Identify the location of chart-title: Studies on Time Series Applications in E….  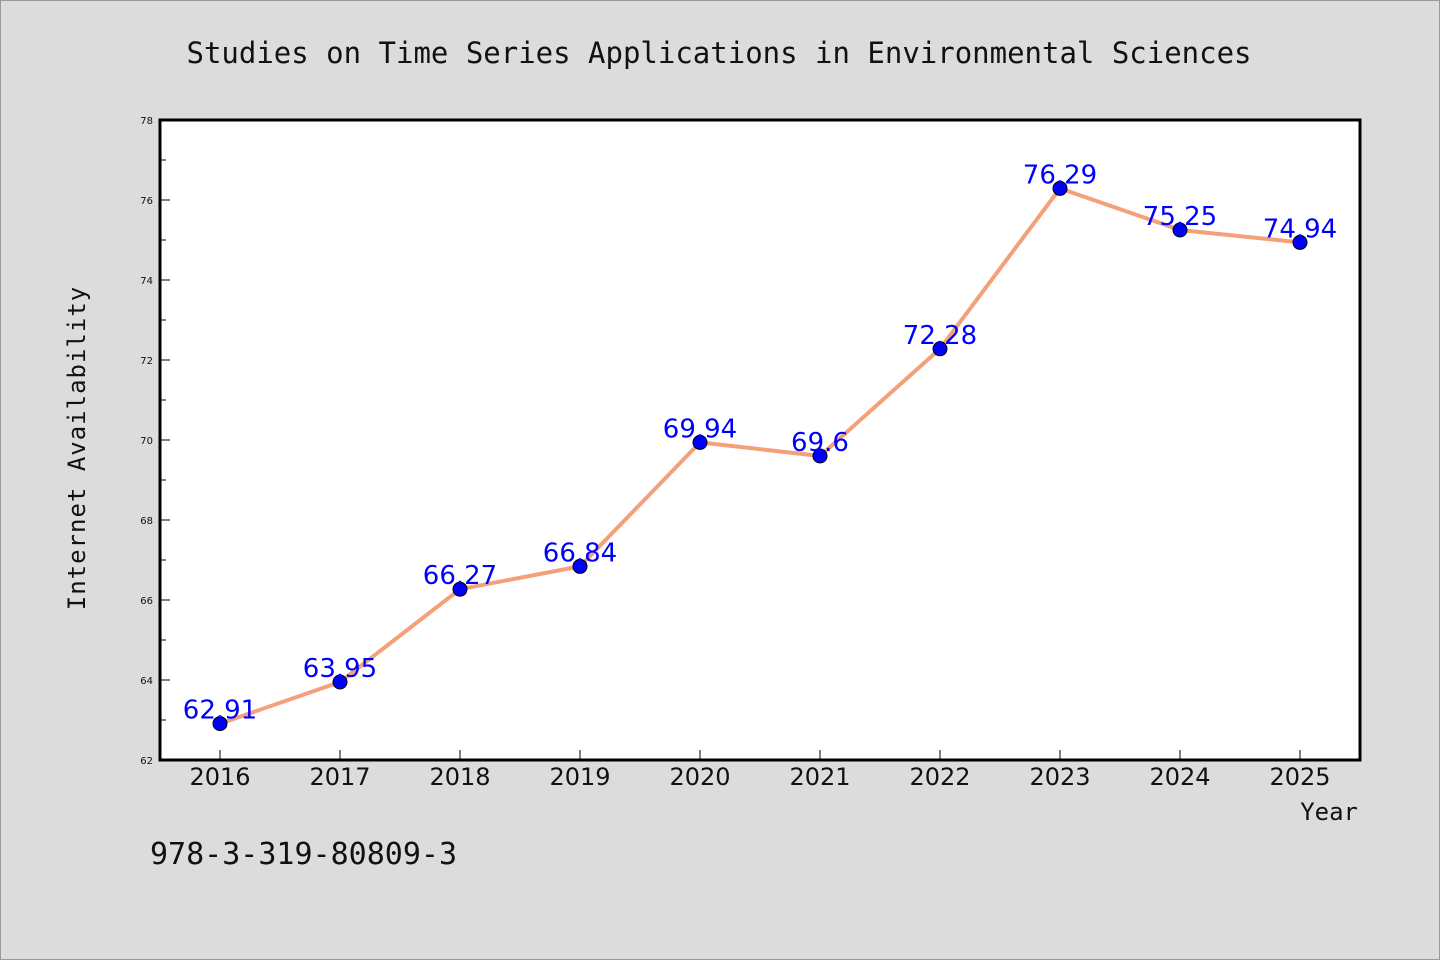
(718, 53).